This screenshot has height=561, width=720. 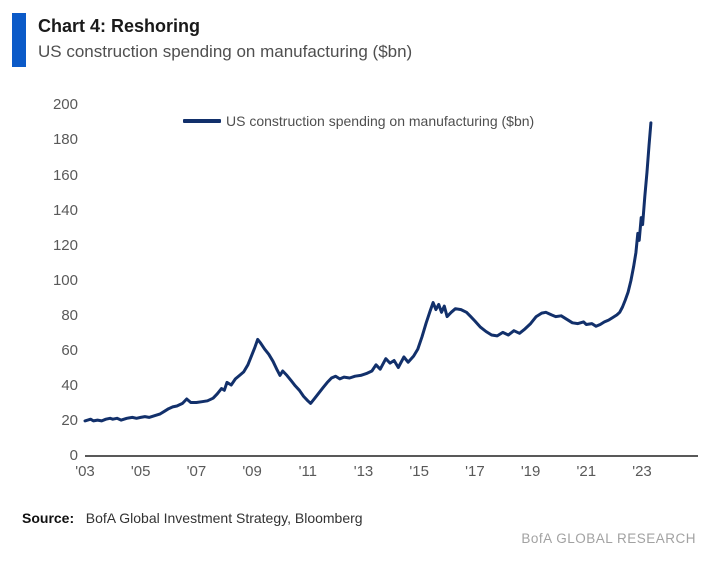 I want to click on y-axis-tick-label: 20, so click(x=69, y=420).